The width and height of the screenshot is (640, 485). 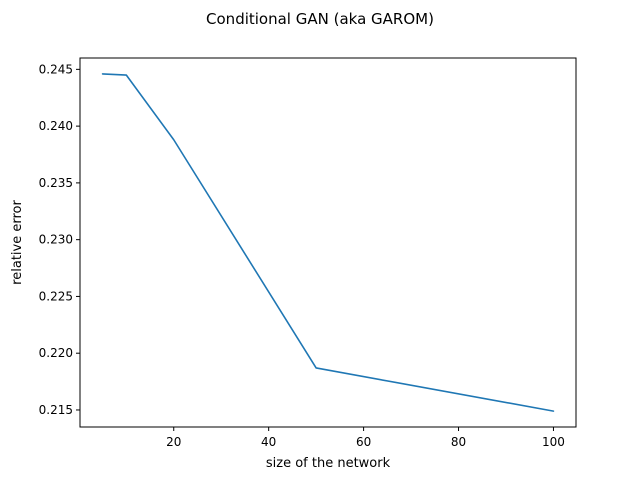 I want to click on chart-title: Conditional GAN (aka GAROM), so click(x=320, y=19).